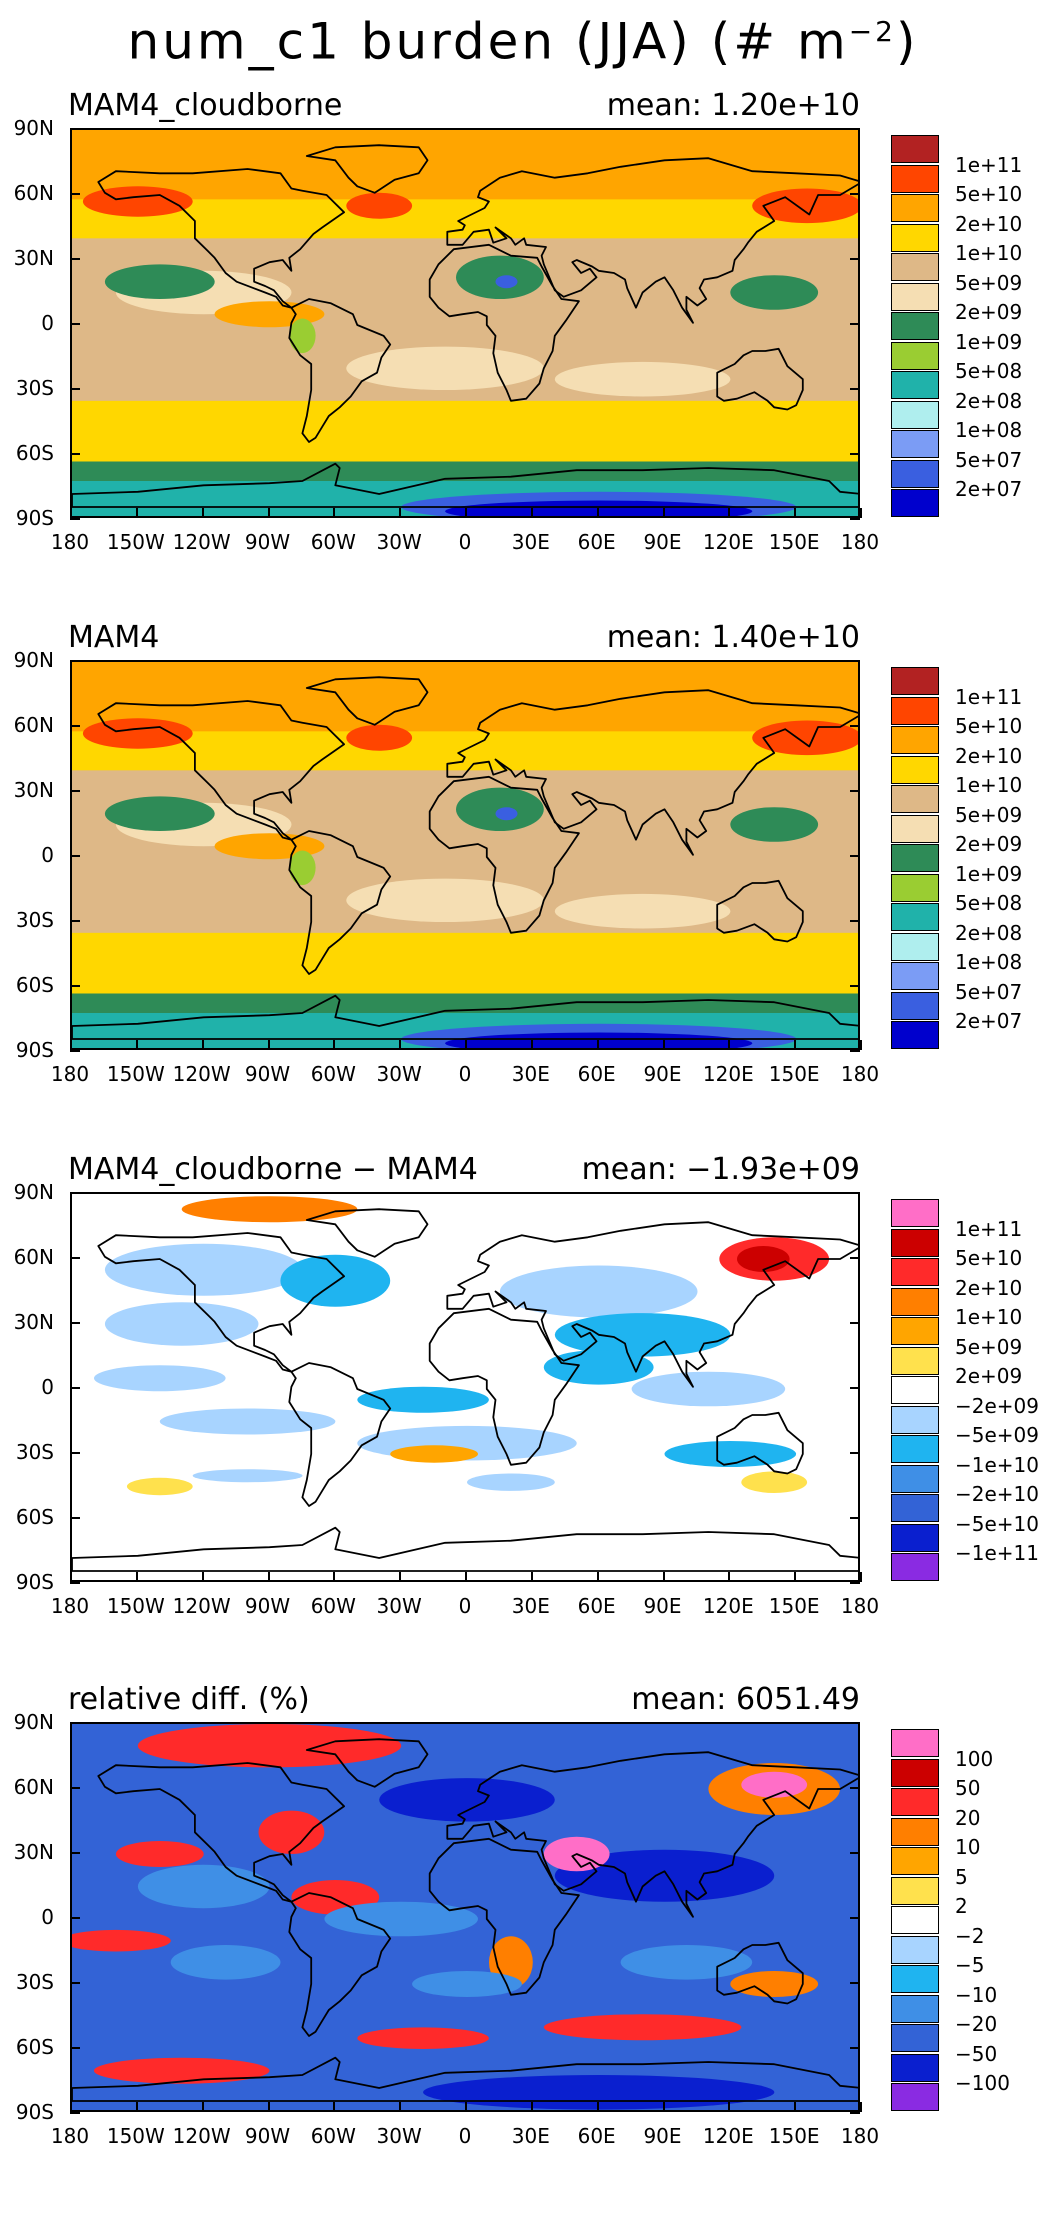  Describe the element at coordinates (976, 2053) in the screenshot. I see `colorbar-label: −50` at that location.